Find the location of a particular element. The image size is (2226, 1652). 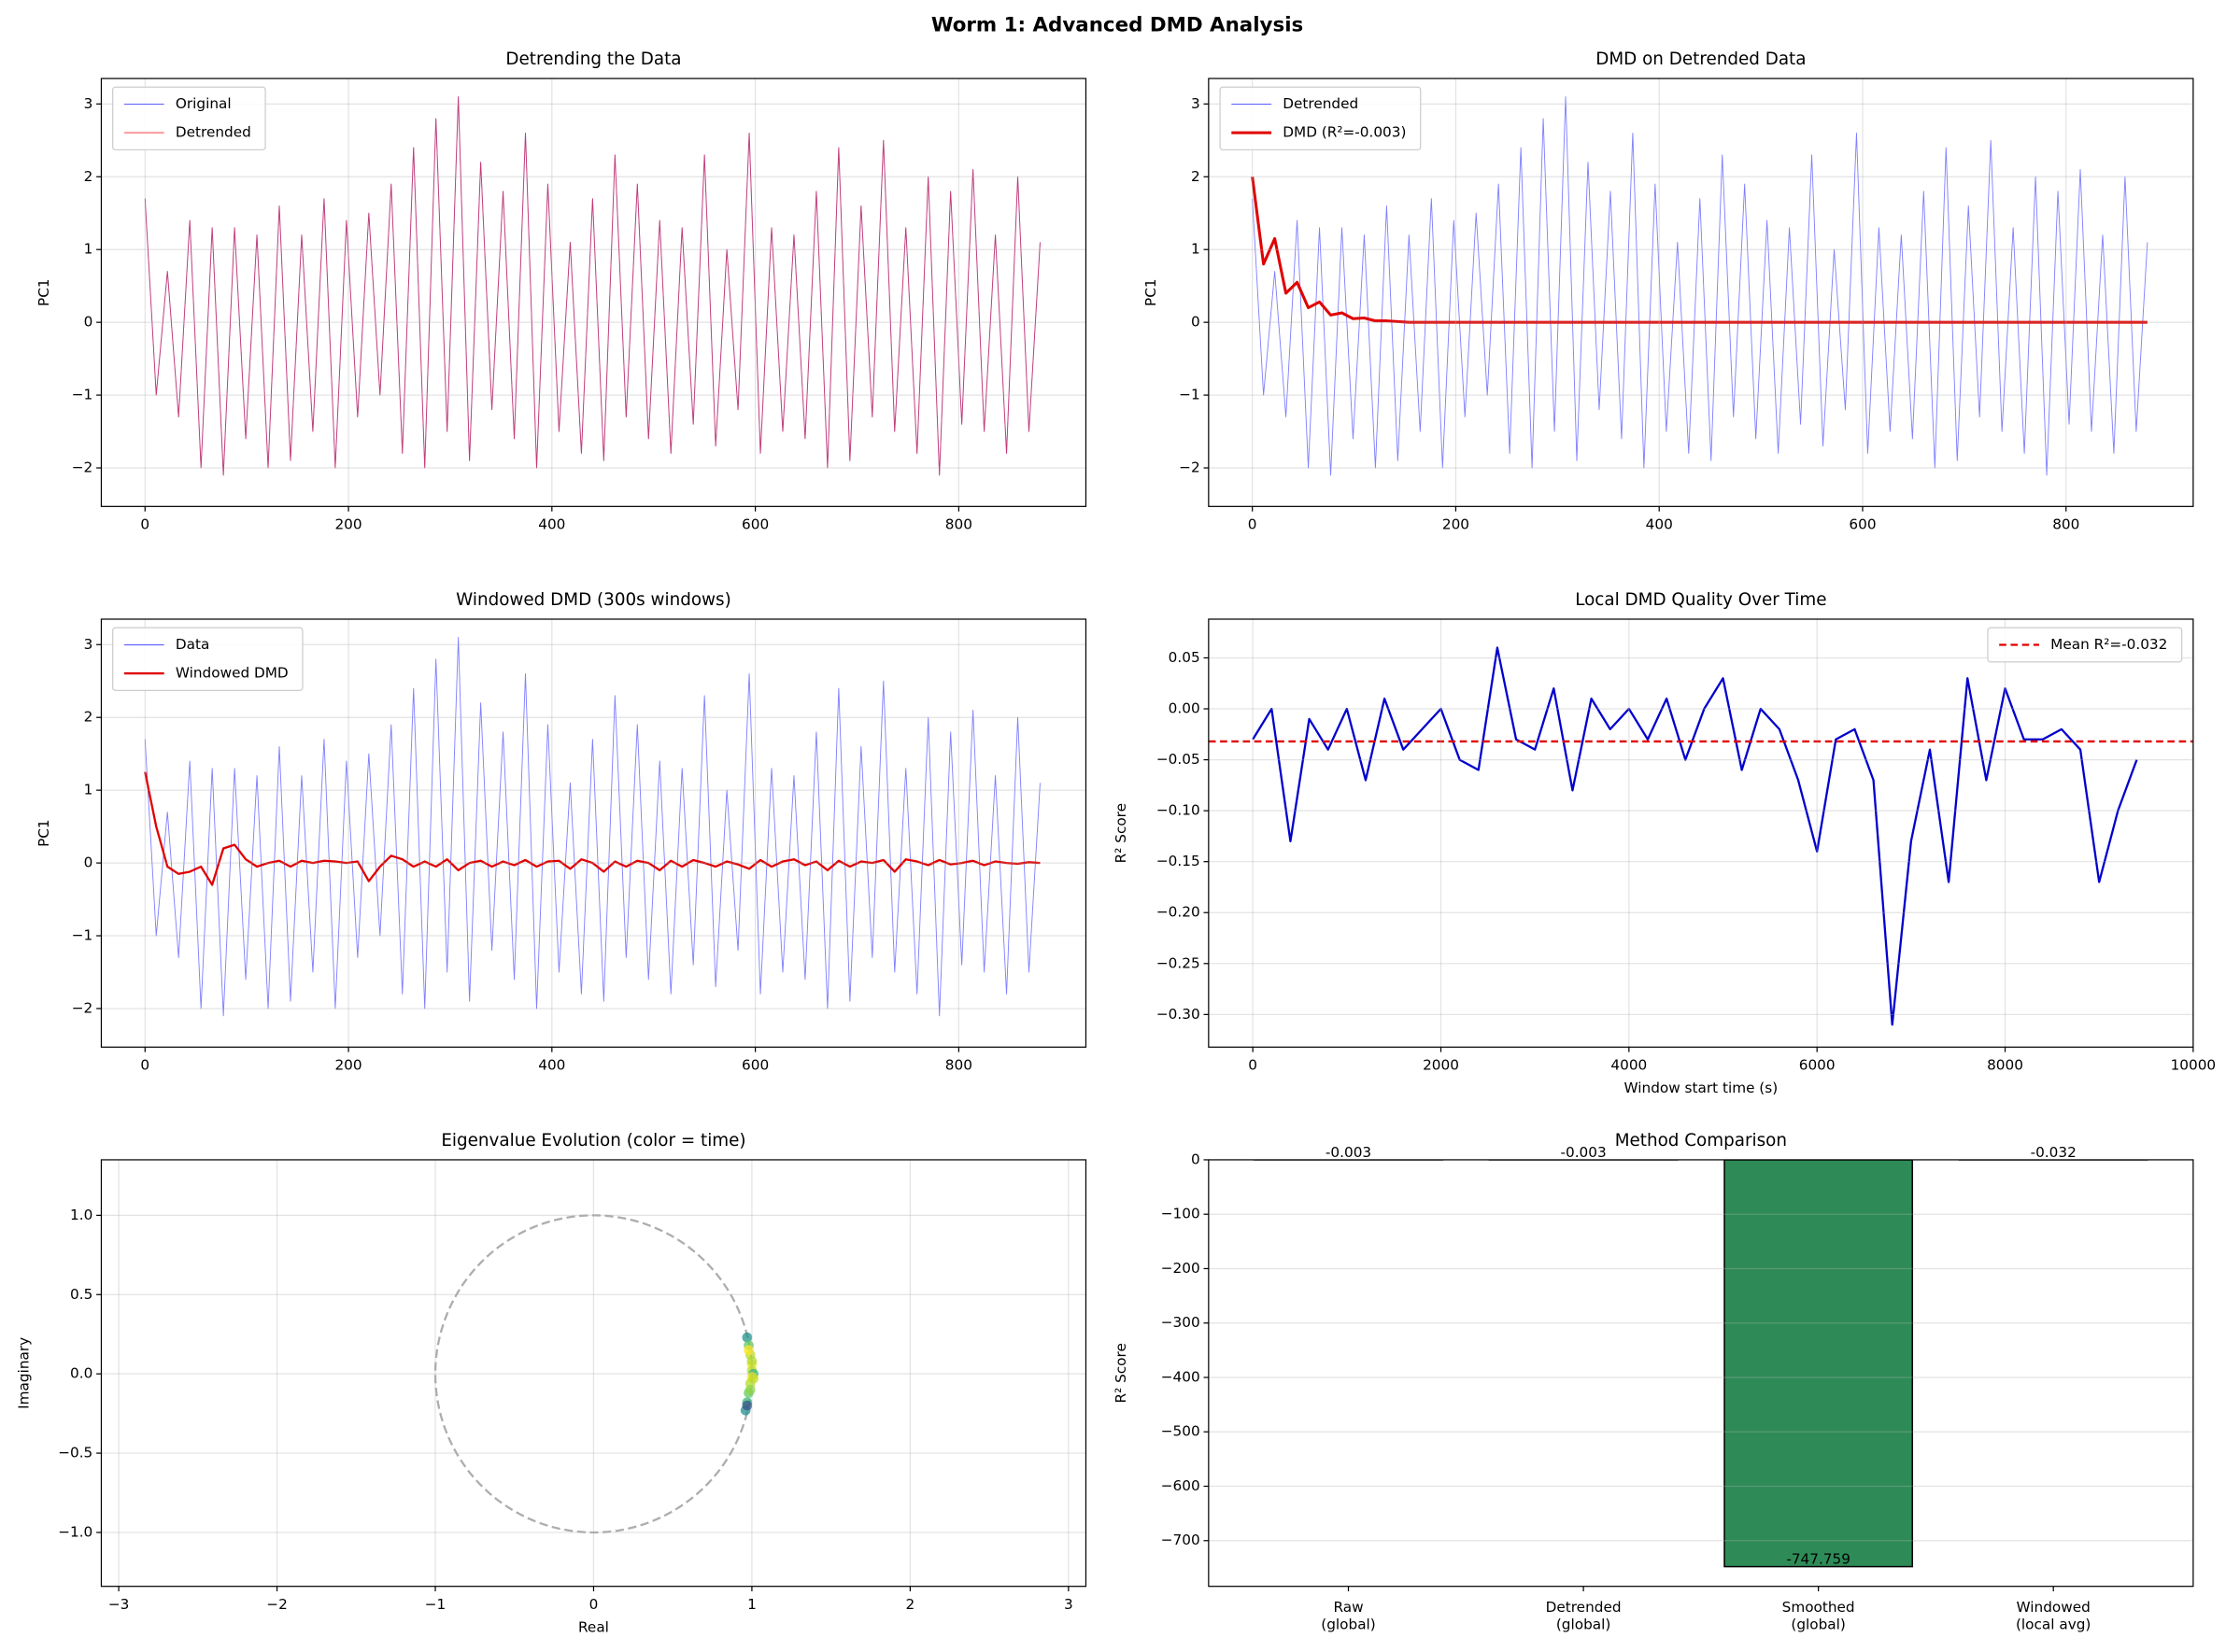

y-tick-label: −1.0 is located at coordinates (75, 1531).